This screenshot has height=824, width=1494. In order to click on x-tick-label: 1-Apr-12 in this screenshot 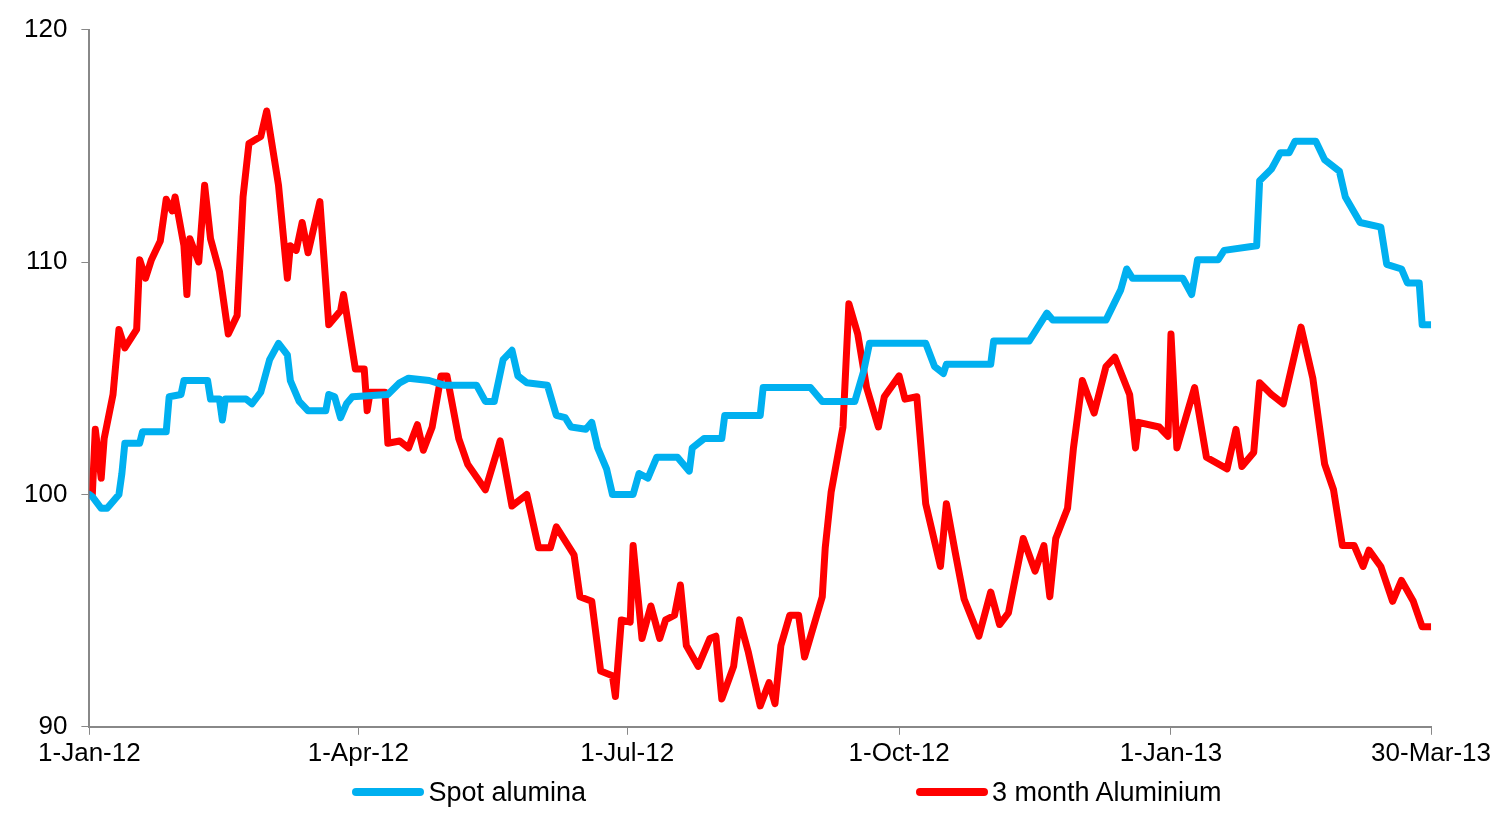, I will do `click(358, 751)`.